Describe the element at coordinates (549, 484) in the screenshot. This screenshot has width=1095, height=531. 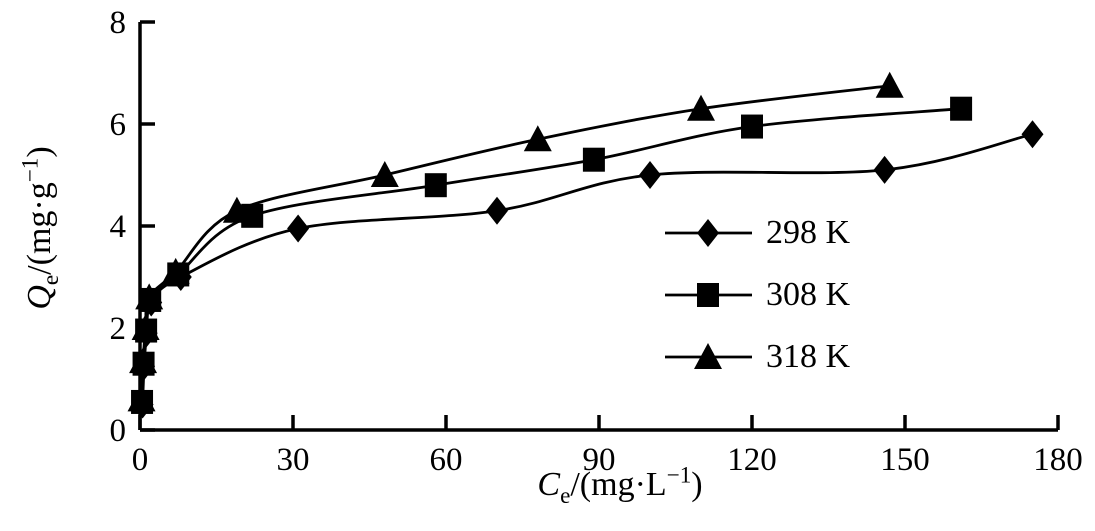
I see `x-axis-symbol: C` at that location.